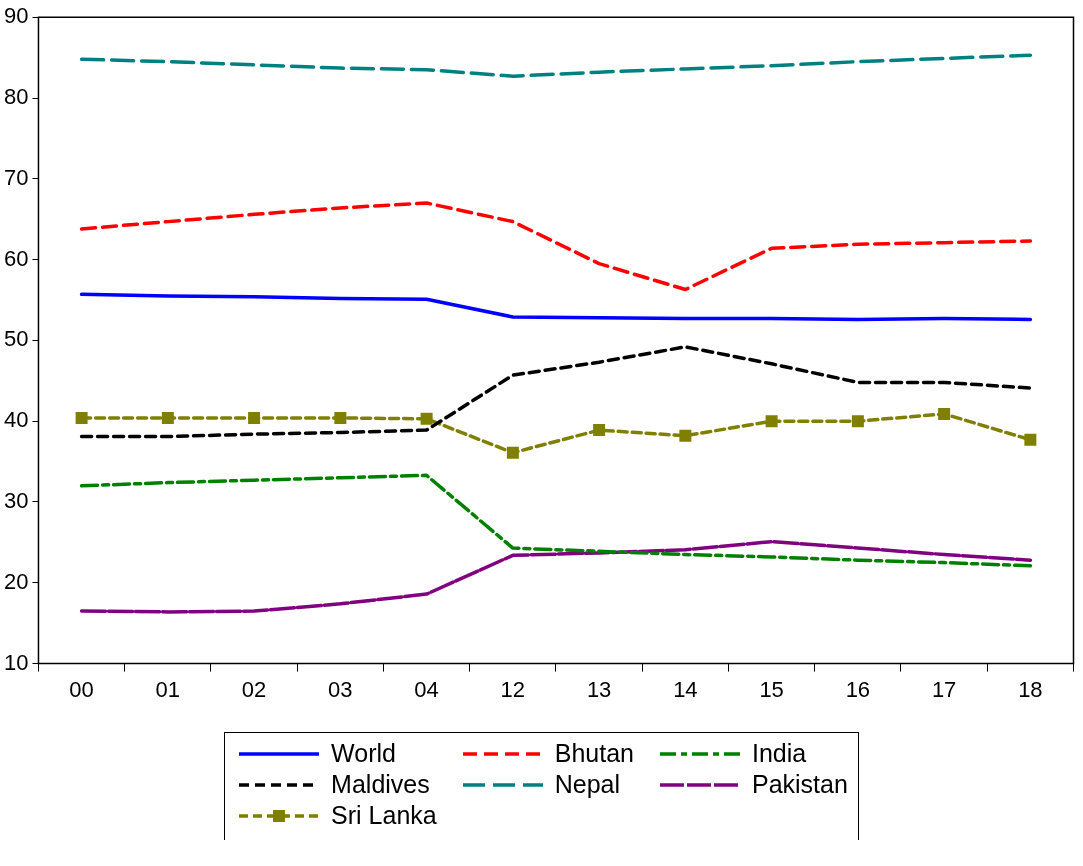 The width and height of the screenshot is (1083, 866). I want to click on x-tick-label: 17, so click(944, 689).